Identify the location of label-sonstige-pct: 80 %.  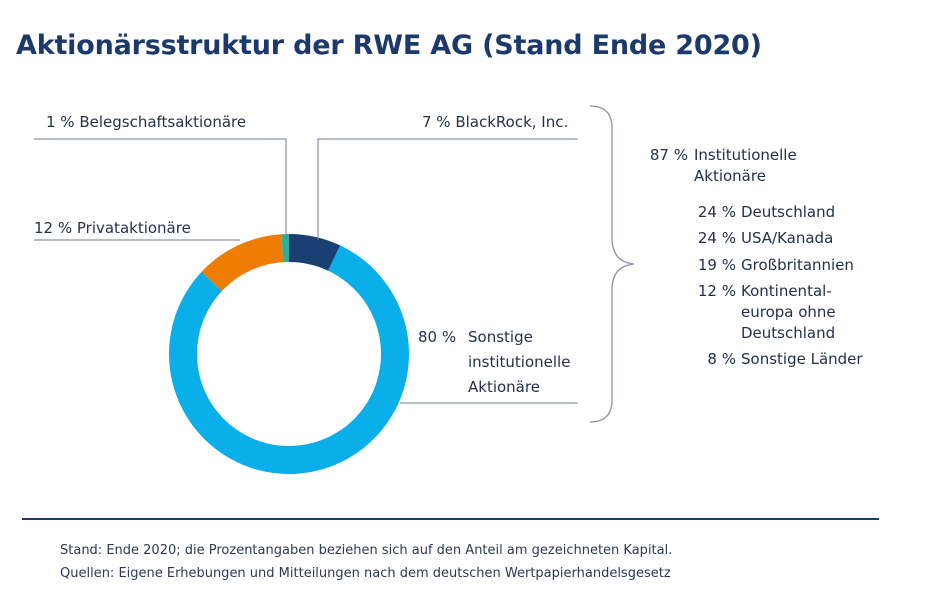
(437, 337).